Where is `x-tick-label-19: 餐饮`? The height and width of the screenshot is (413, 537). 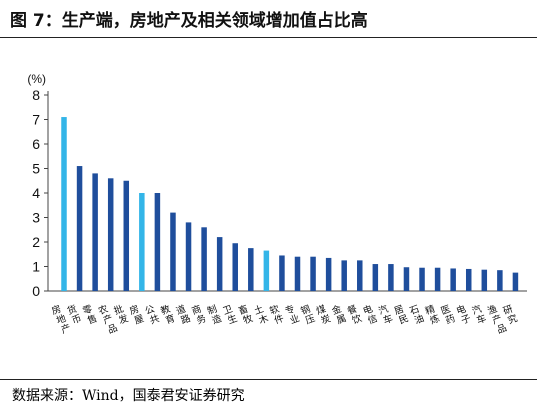
x-tick-label-19: 餐饮 is located at coordinates (355, 314).